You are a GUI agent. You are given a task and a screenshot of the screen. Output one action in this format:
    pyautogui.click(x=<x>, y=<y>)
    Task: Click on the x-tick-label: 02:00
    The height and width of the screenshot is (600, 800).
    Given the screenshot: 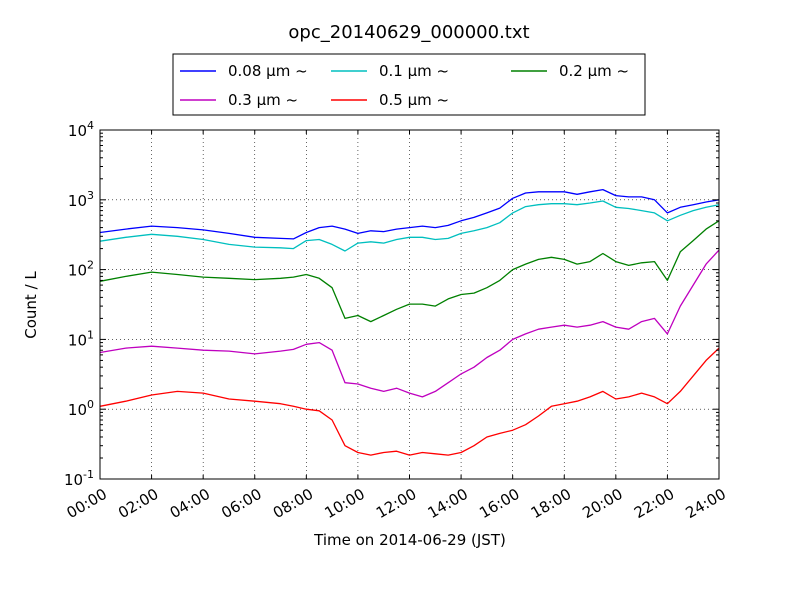 What is the action you would take?
    pyautogui.click(x=138, y=503)
    